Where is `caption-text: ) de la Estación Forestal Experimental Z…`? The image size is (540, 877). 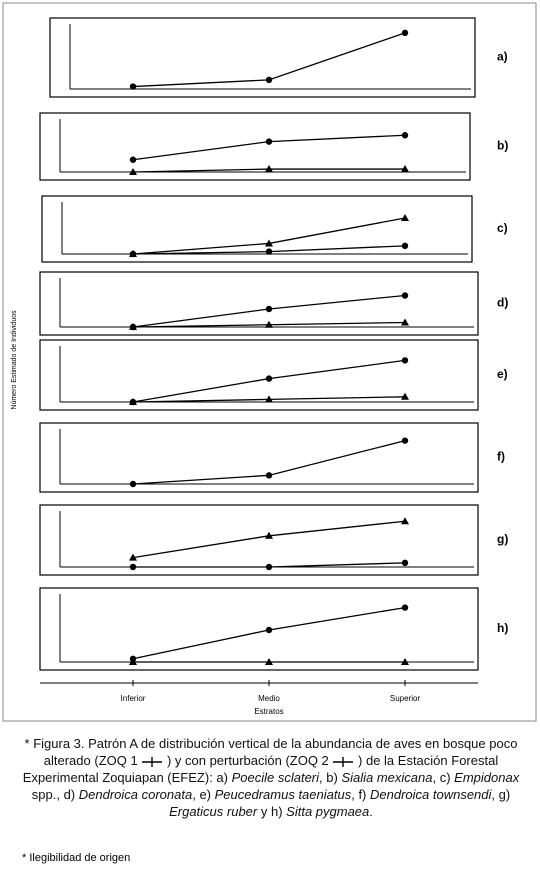
caption-text: ) de la Estación Forestal Experimental Z… is located at coordinates (260, 769).